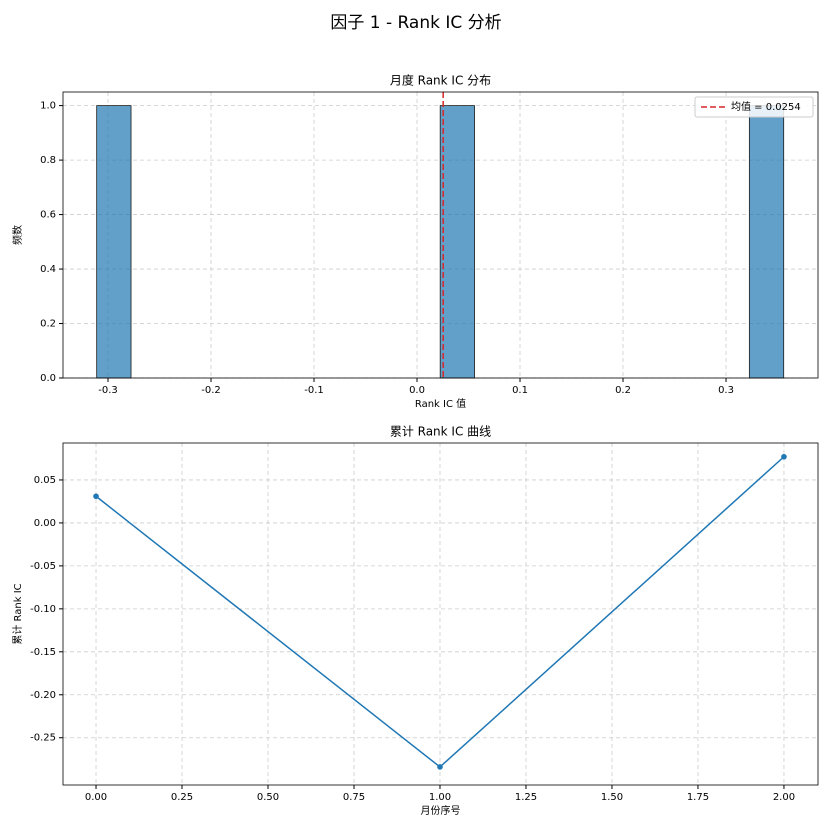 The image size is (832, 836). What do you see at coordinates (96, 797) in the screenshot?
I see `x-tick-label: 0.00` at bounding box center [96, 797].